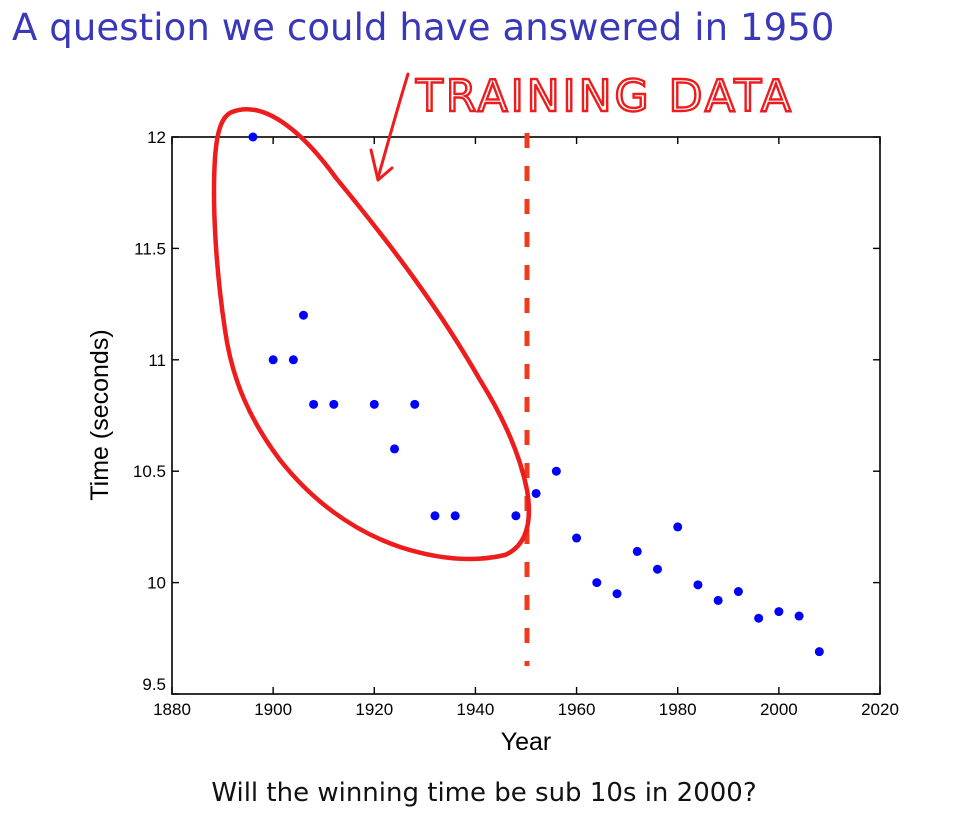 Image resolution: width=968 pixels, height=821 pixels. What do you see at coordinates (149, 471) in the screenshot?
I see `y-tick-label: 10.5` at bounding box center [149, 471].